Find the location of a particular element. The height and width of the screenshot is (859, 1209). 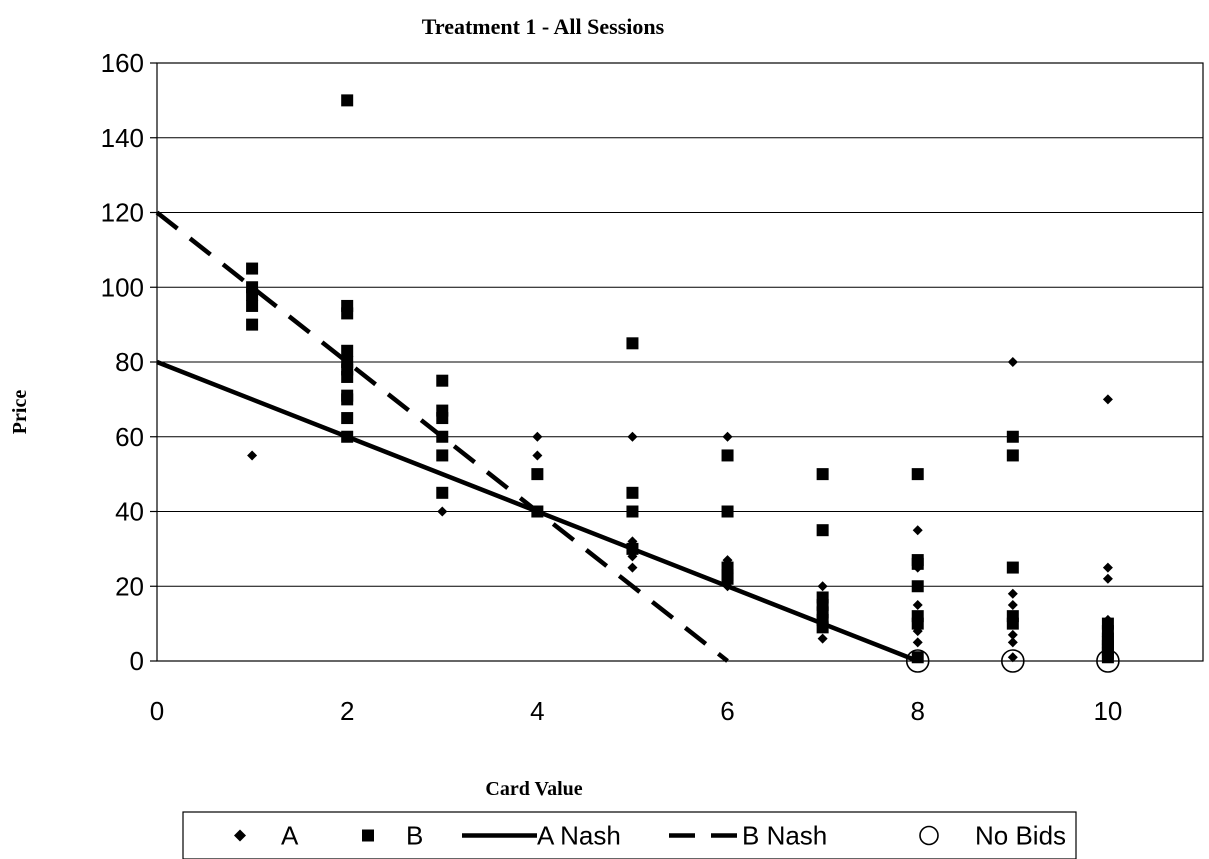

chart-title: Treatment 1 - All Sessions is located at coordinates (543, 26).